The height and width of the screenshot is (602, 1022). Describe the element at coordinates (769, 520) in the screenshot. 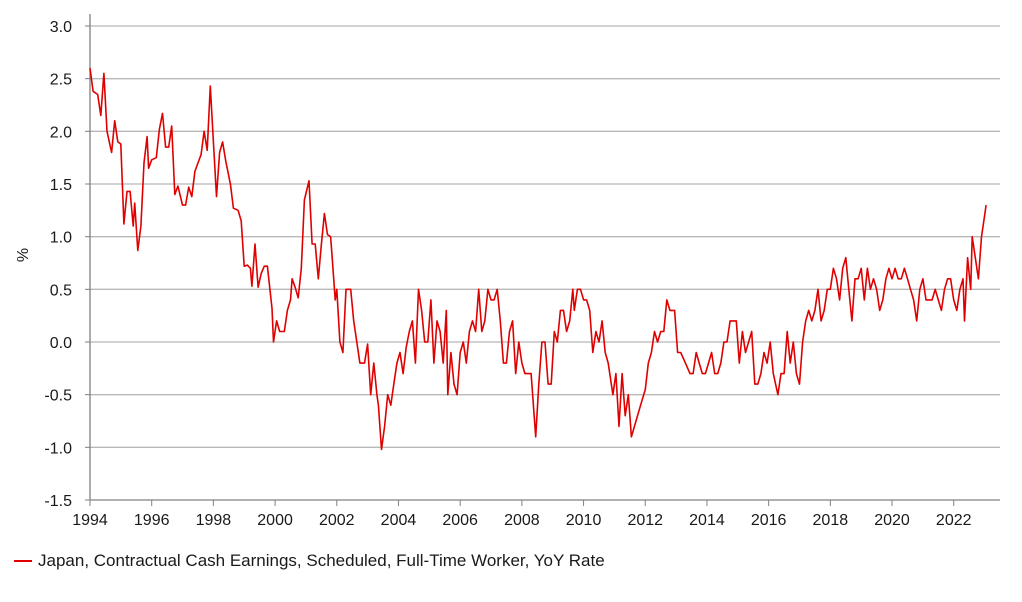

I see `x-tick-label: 2016` at that location.